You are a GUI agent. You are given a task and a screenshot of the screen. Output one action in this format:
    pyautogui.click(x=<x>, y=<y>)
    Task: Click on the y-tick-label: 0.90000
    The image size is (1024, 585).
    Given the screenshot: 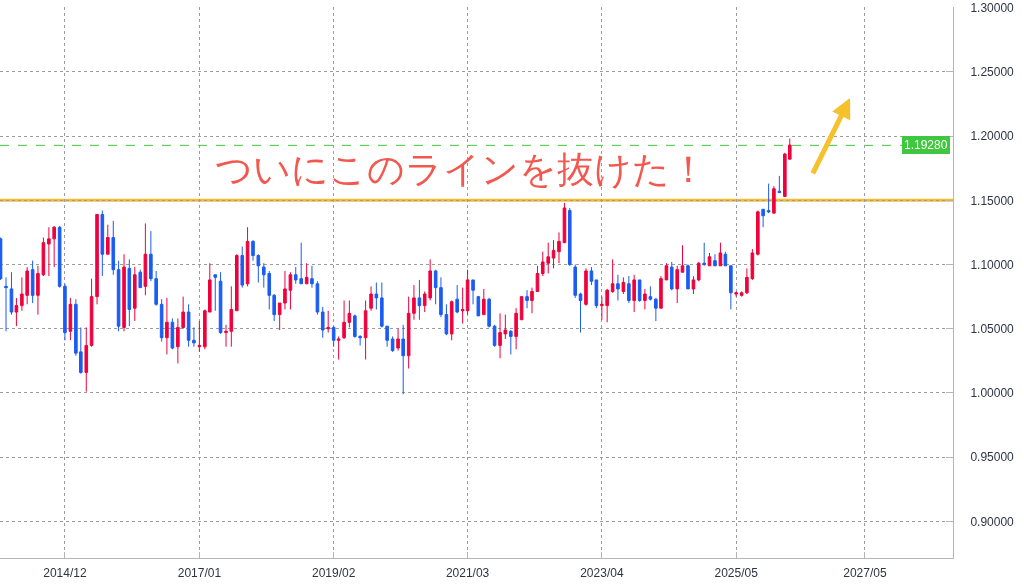 What is the action you would take?
    pyautogui.click(x=992, y=521)
    